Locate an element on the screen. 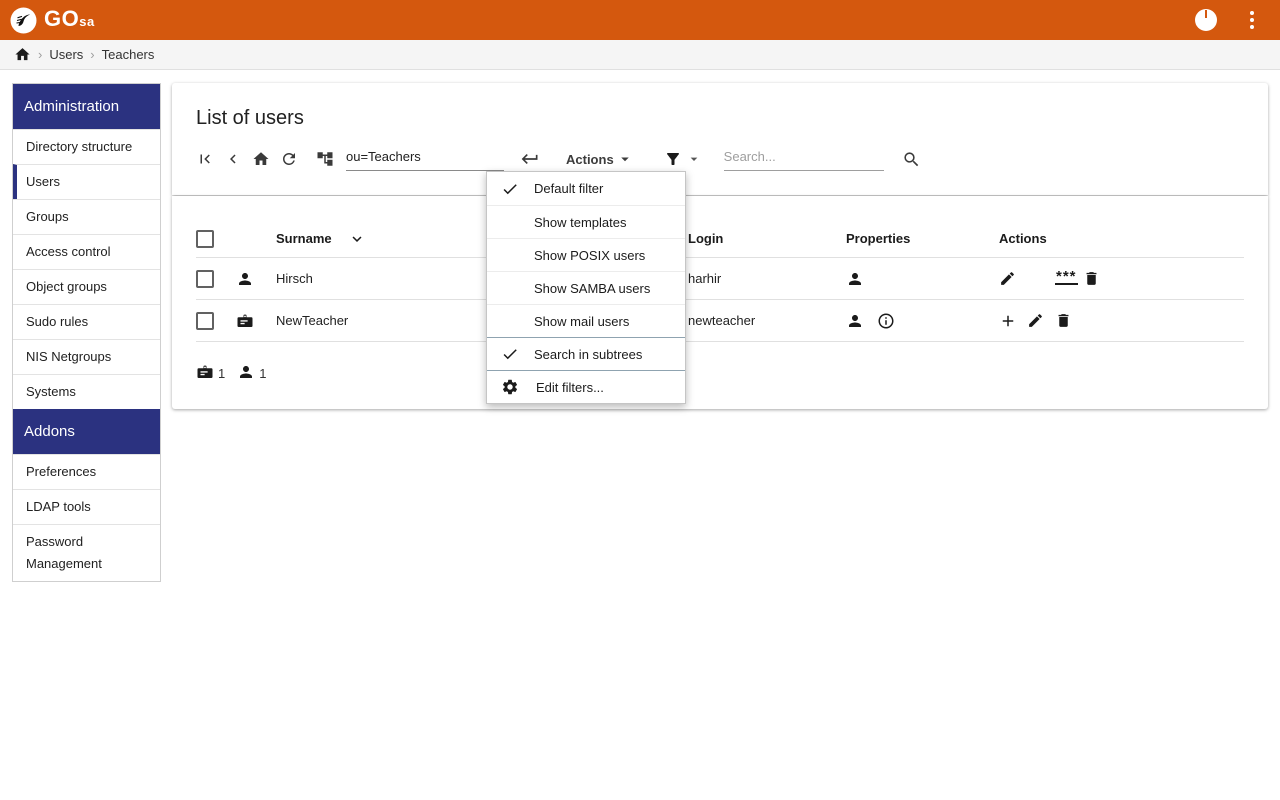 The height and width of the screenshot is (800, 1280). result-summary: 1 1 is located at coordinates (720, 371).